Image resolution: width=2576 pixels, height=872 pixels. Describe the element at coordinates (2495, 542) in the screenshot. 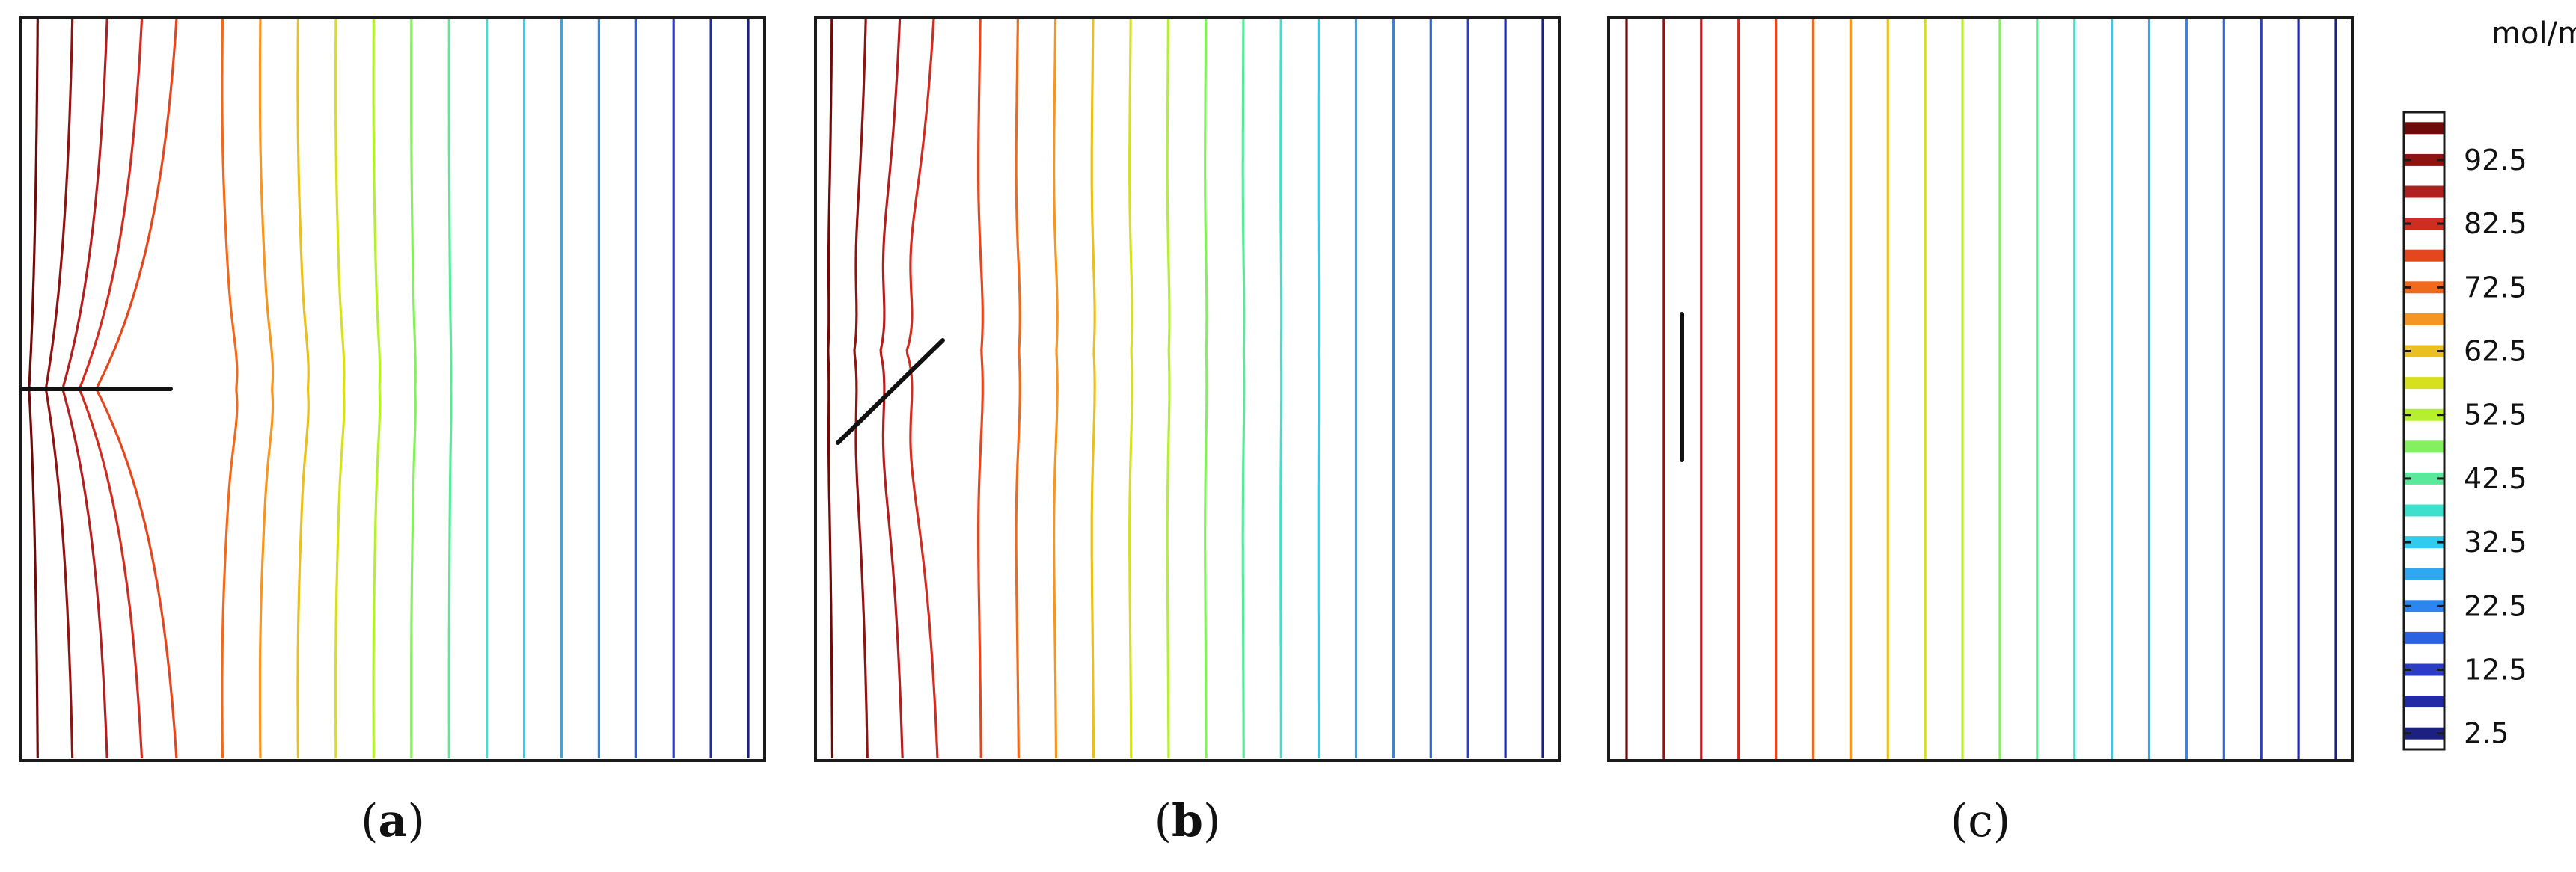

I see `colorbar-tick-label: 32.5` at that location.